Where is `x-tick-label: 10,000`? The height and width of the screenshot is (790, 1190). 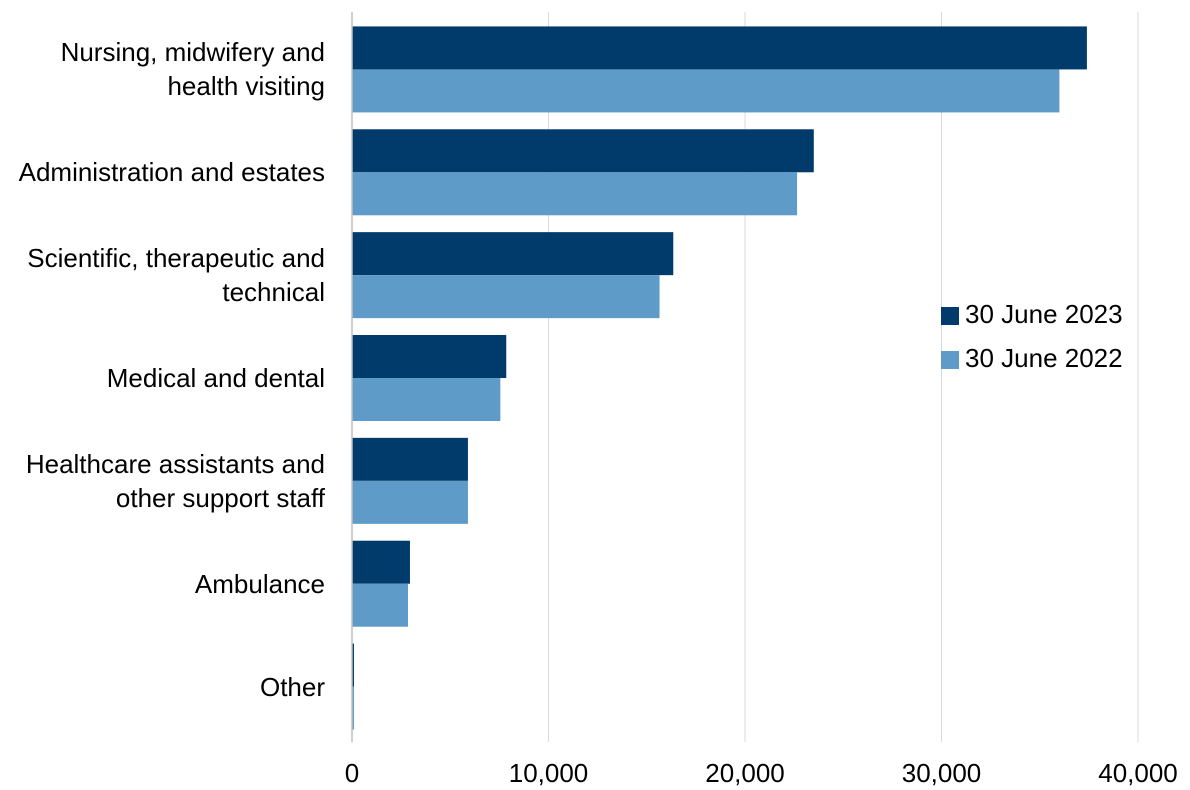
x-tick-label: 10,000 is located at coordinates (549, 773).